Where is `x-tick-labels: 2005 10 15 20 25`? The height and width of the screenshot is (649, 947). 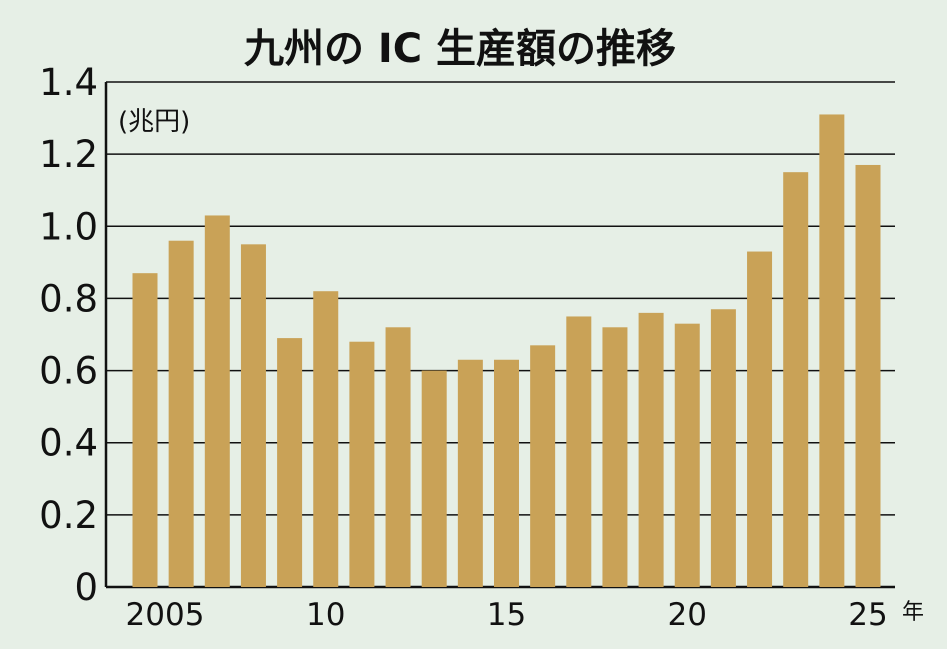 x-tick-labels: 2005 10 15 20 25 is located at coordinates (507, 615).